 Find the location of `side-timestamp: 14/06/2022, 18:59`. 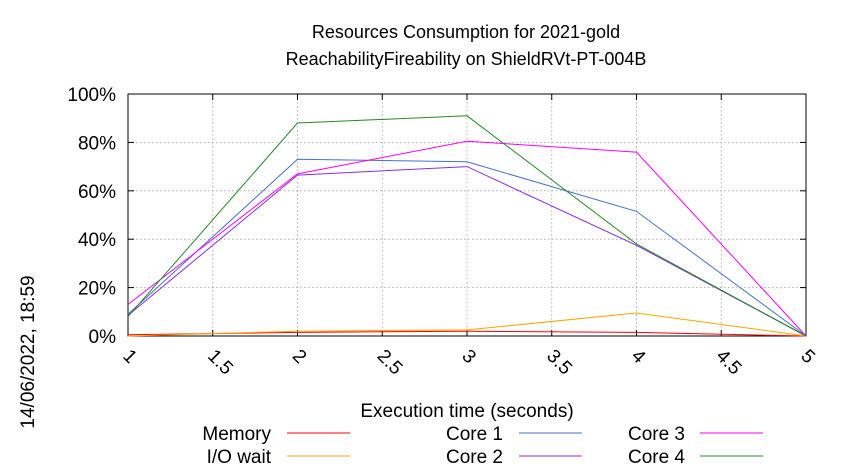

side-timestamp: 14/06/2022, 18:59 is located at coordinates (28, 351).